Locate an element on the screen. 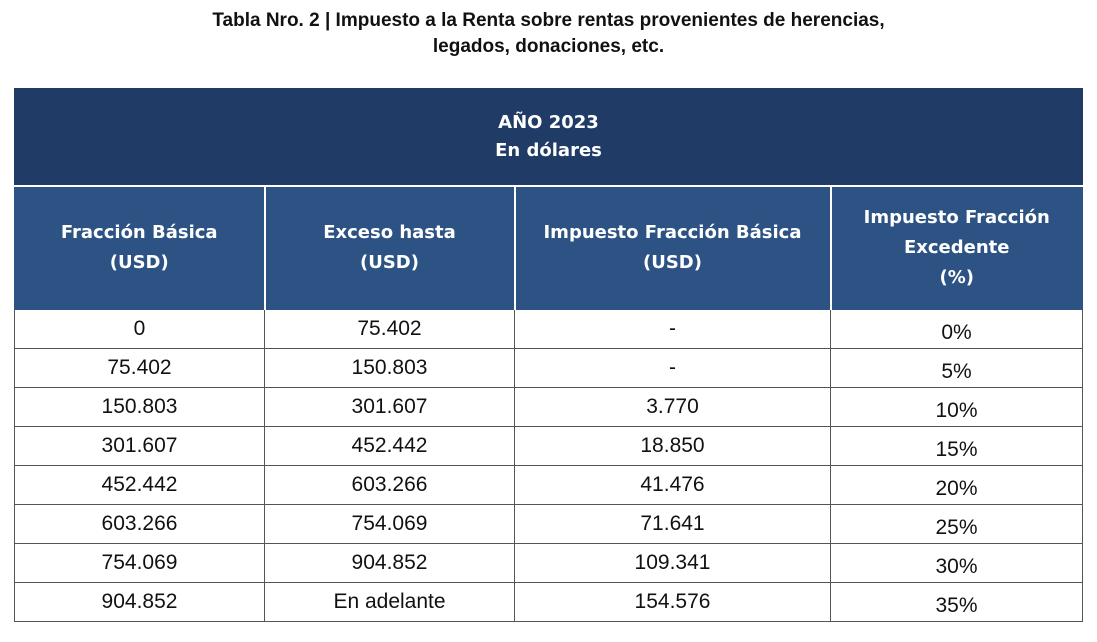  column-header-fraccion-basica: Fracción Básica (USD) is located at coordinates (140, 247).